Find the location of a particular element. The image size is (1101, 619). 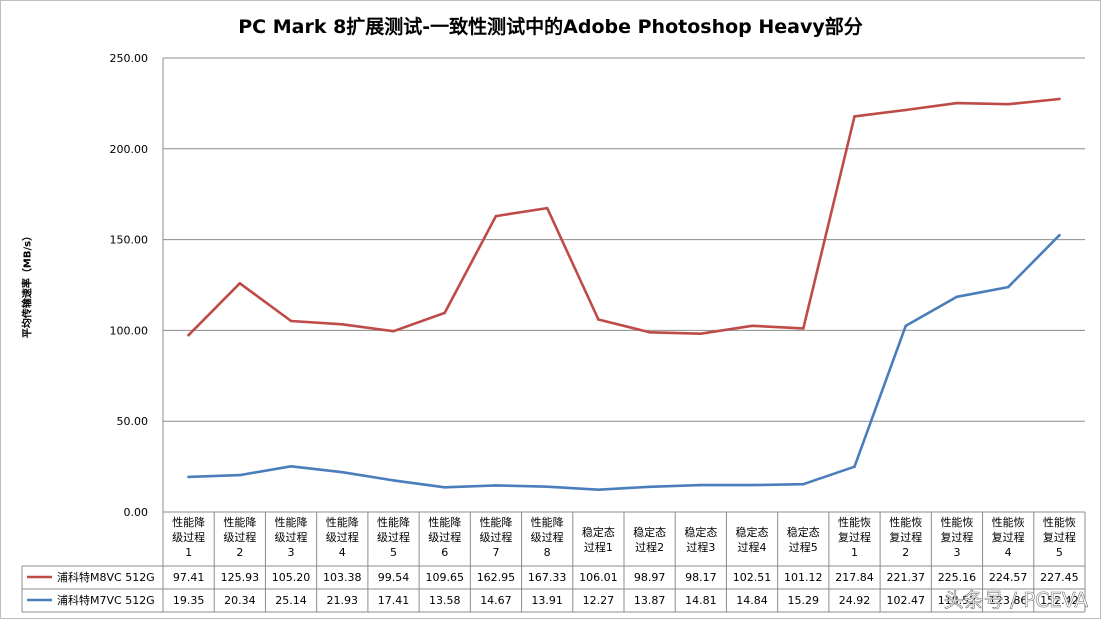

data-cell: 21.93 is located at coordinates (343, 600).